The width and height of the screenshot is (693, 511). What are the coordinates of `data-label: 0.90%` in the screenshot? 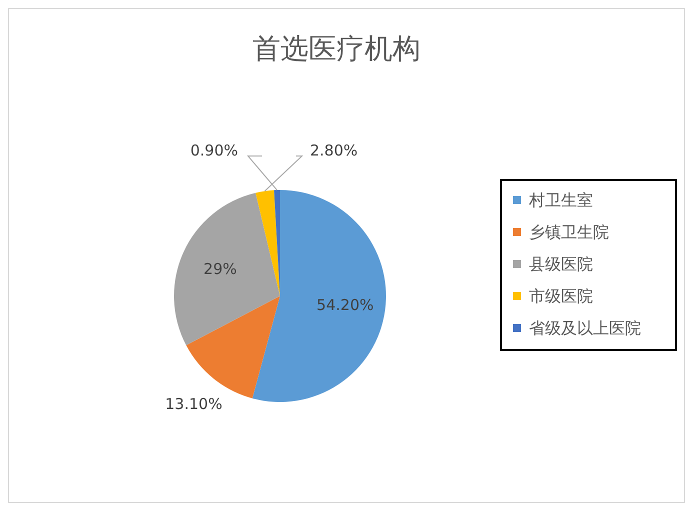 It's located at (214, 150).